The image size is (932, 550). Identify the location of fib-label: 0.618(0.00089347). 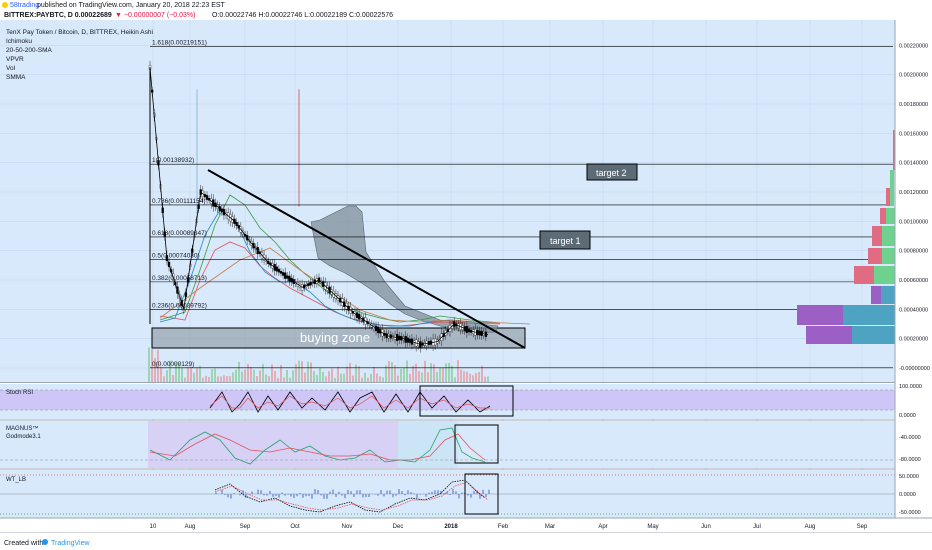
(179, 233).